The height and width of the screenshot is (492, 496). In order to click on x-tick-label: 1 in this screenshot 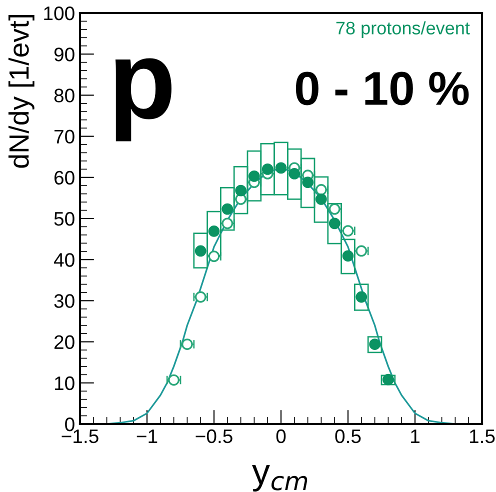, I will do `click(415, 436)`.